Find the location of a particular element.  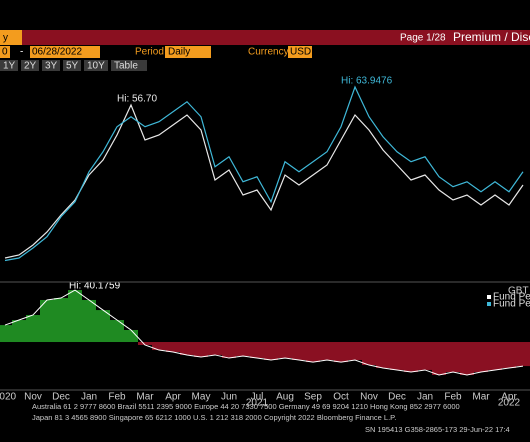

range-label: 2Y is located at coordinates (30, 66).